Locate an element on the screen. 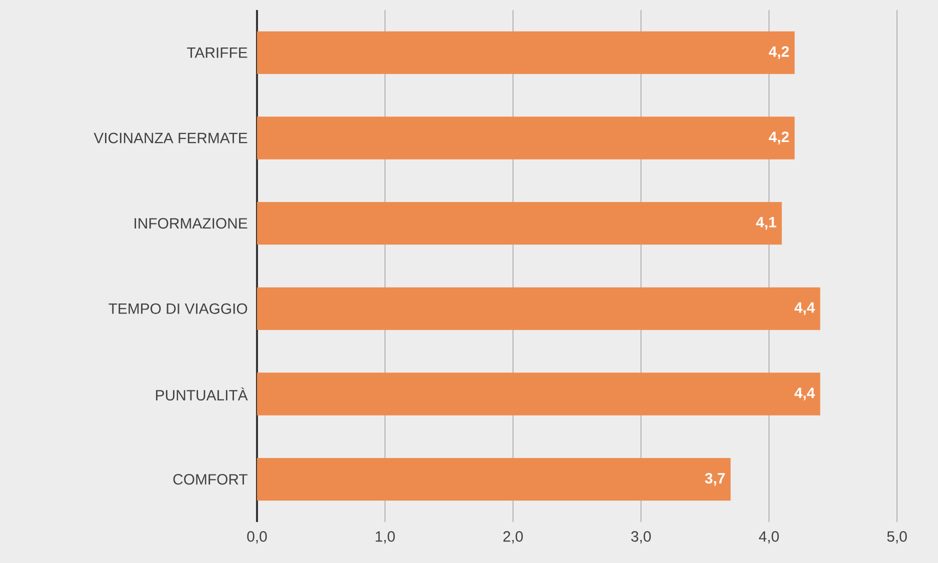 Image resolution: width=938 pixels, height=563 pixels. y-tick-label: COMFORT is located at coordinates (210, 479).